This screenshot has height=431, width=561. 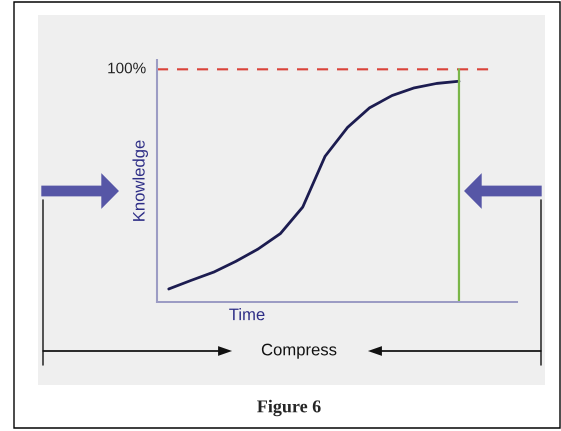 What do you see at coordinates (299, 351) in the screenshot?
I see `text: Compress` at bounding box center [299, 351].